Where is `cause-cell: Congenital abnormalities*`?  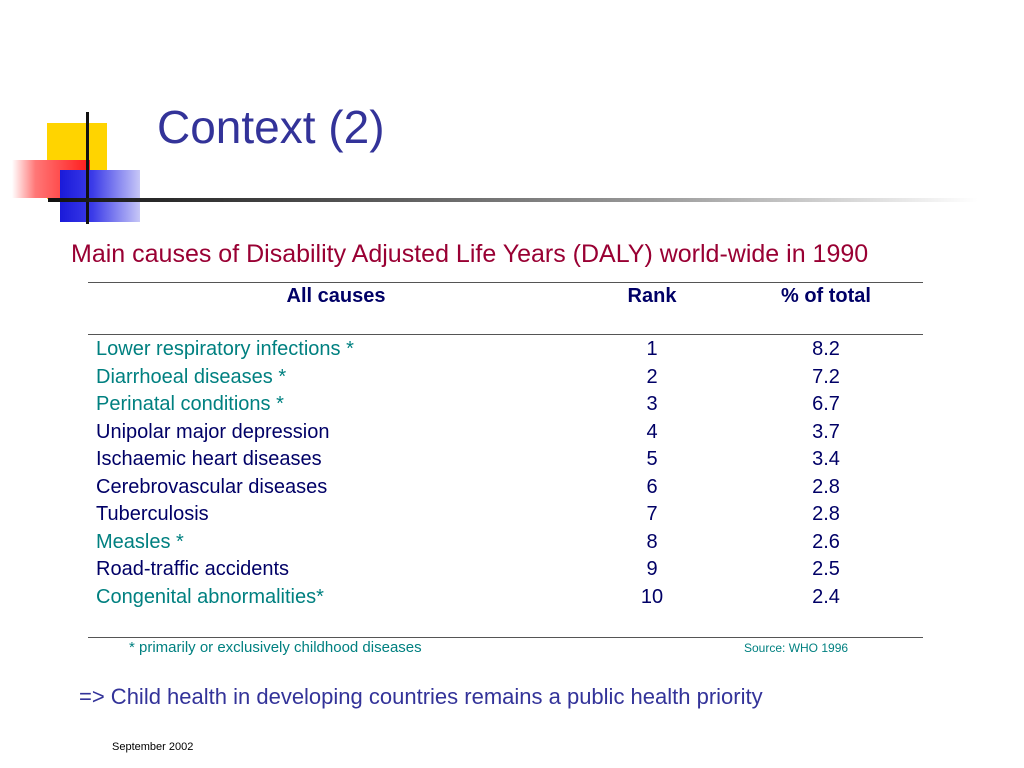 cause-cell: Congenital abnormalities* is located at coordinates (210, 596).